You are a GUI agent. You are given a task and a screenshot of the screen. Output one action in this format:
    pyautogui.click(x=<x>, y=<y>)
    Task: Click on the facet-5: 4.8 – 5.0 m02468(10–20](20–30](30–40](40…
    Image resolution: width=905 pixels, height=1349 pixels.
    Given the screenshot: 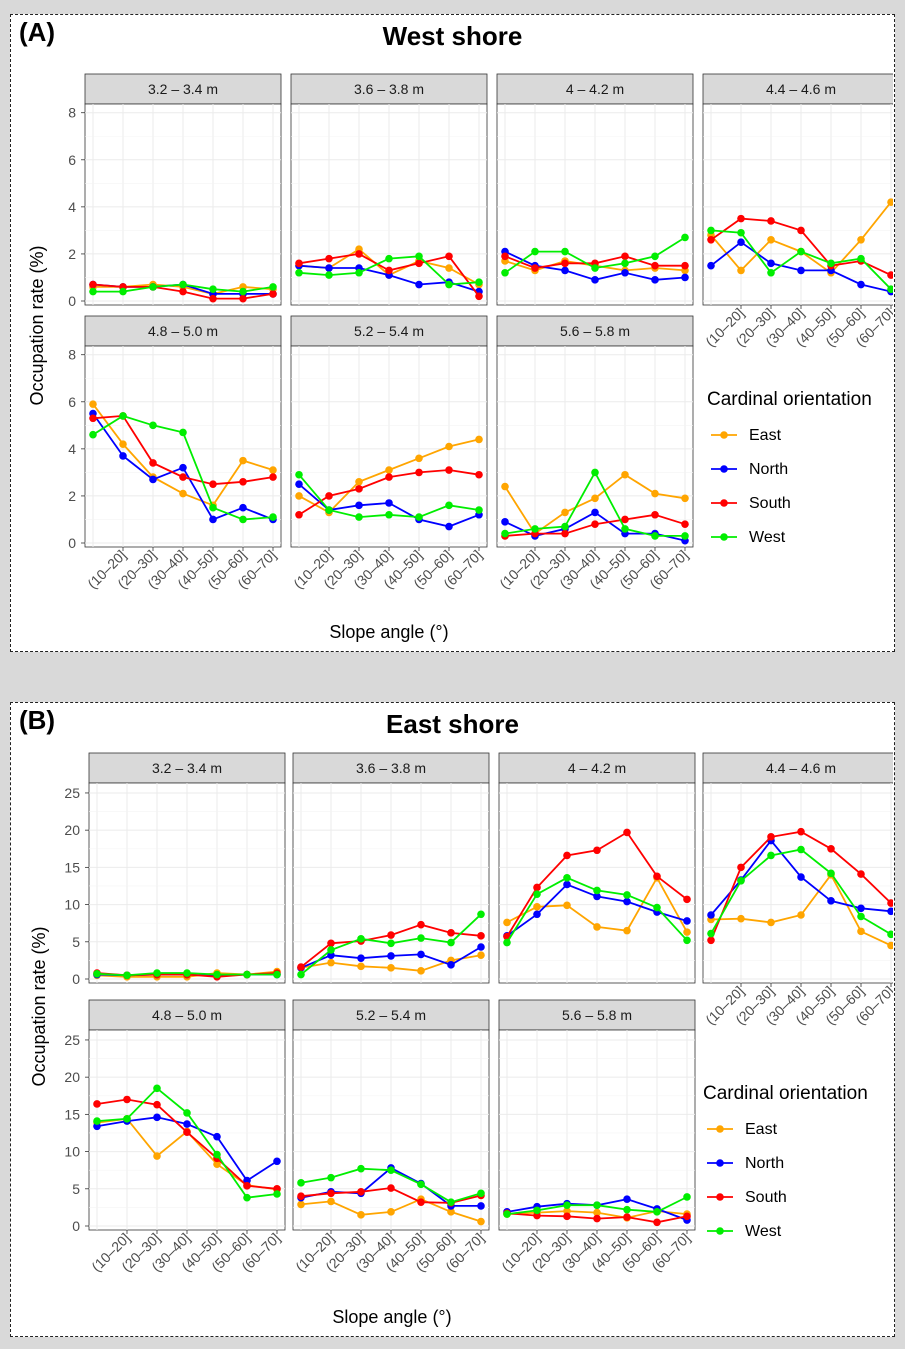 What is the action you would take?
    pyautogui.click(x=175, y=453)
    